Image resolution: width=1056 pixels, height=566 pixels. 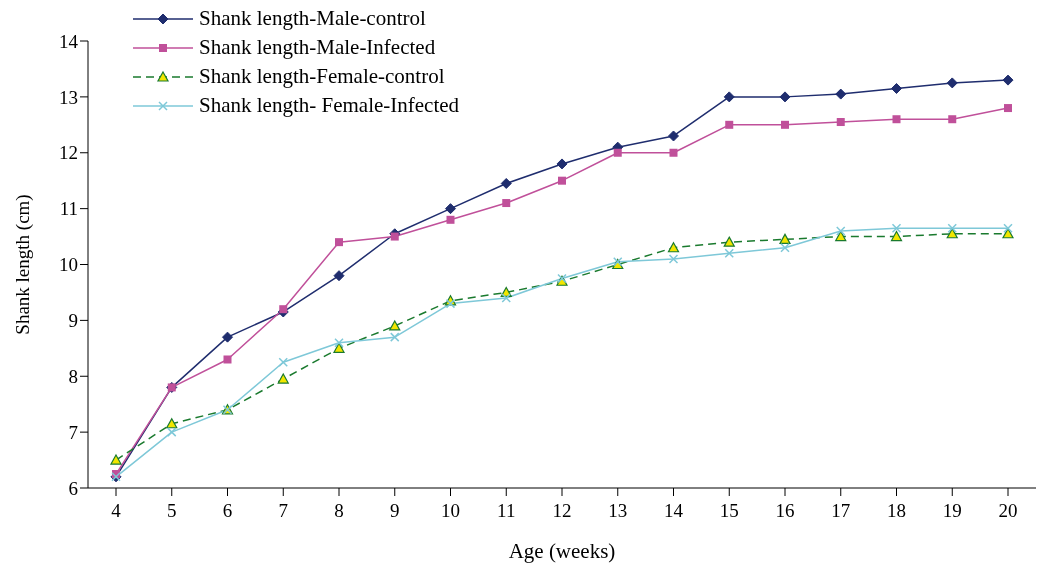 I want to click on x-tick-label: 5, so click(x=172, y=511).